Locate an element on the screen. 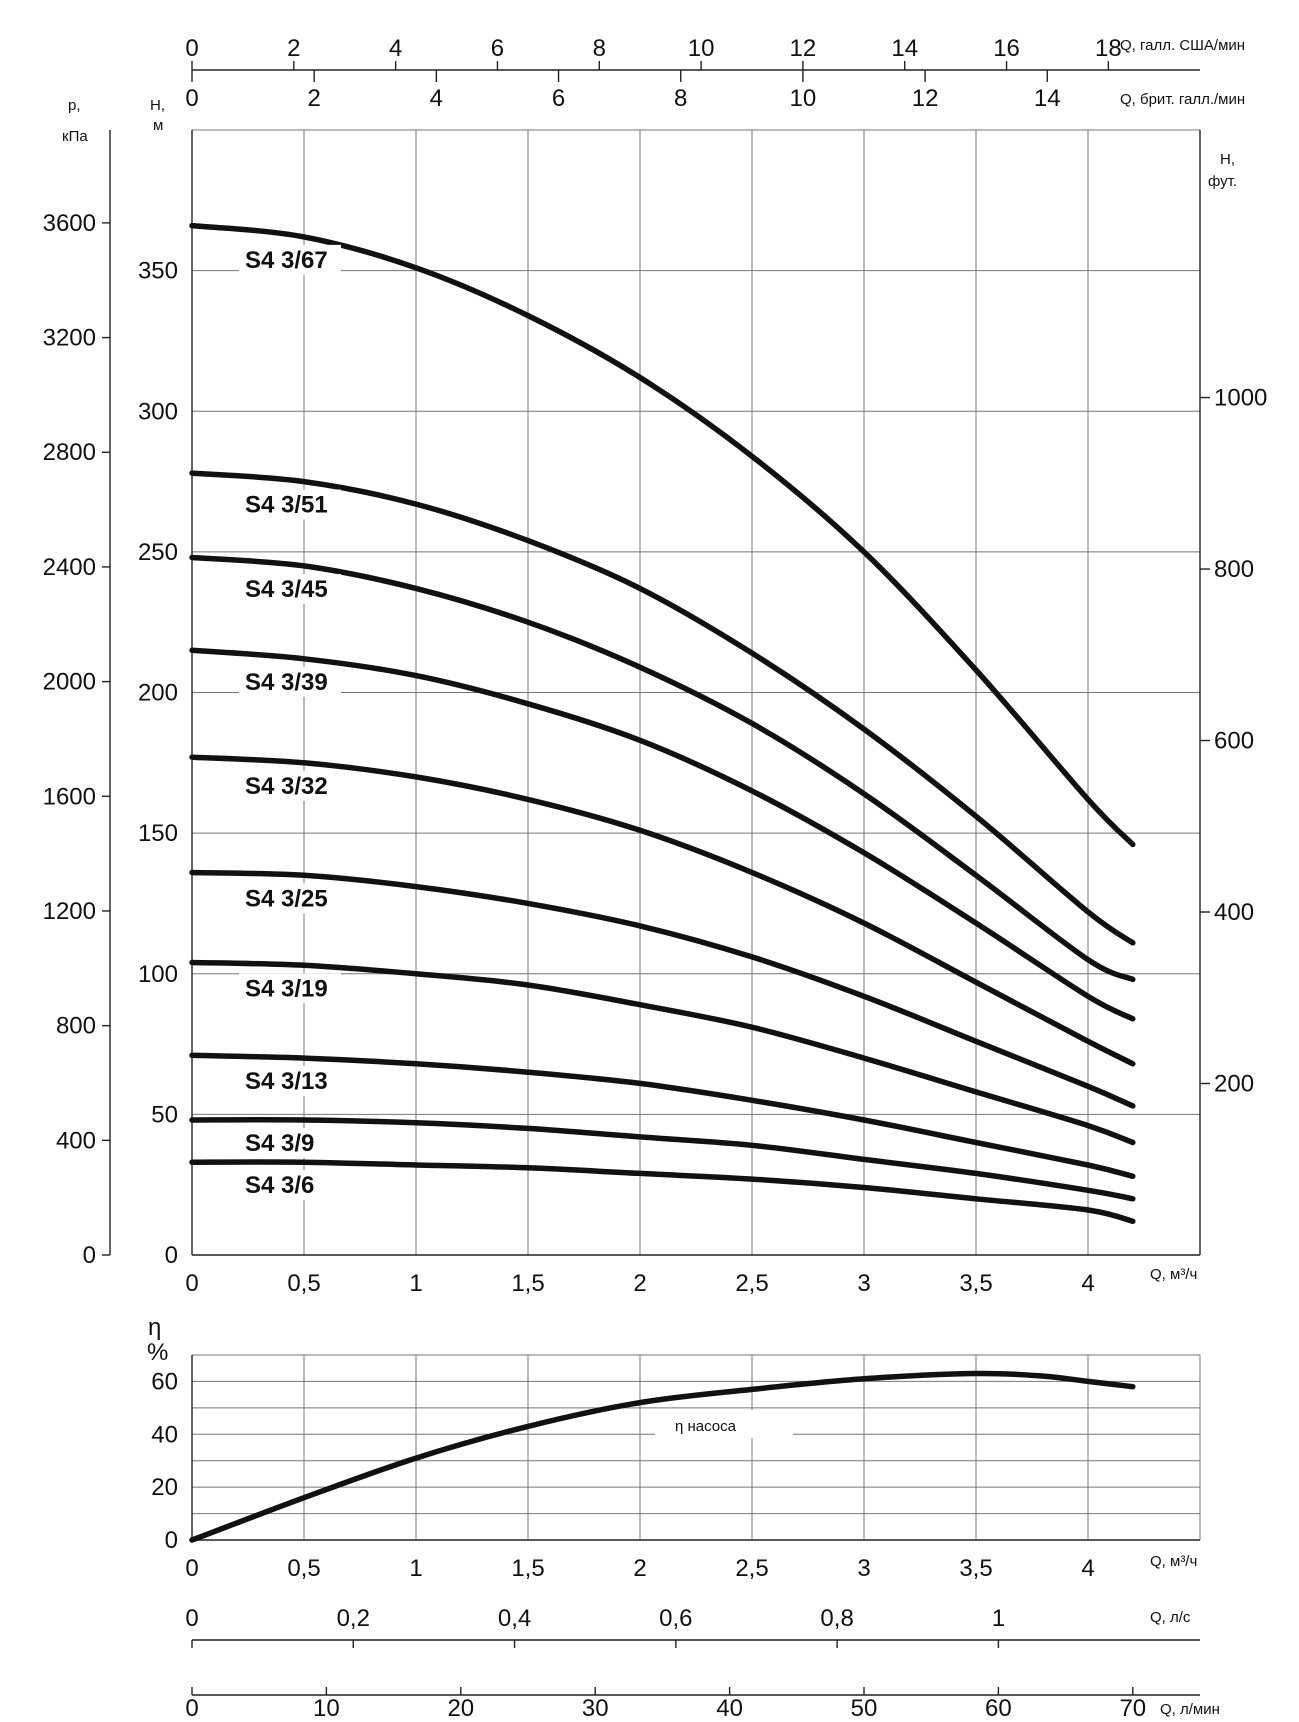 The image size is (1299, 1722). pressure-label-1: p, is located at coordinates (74, 105).